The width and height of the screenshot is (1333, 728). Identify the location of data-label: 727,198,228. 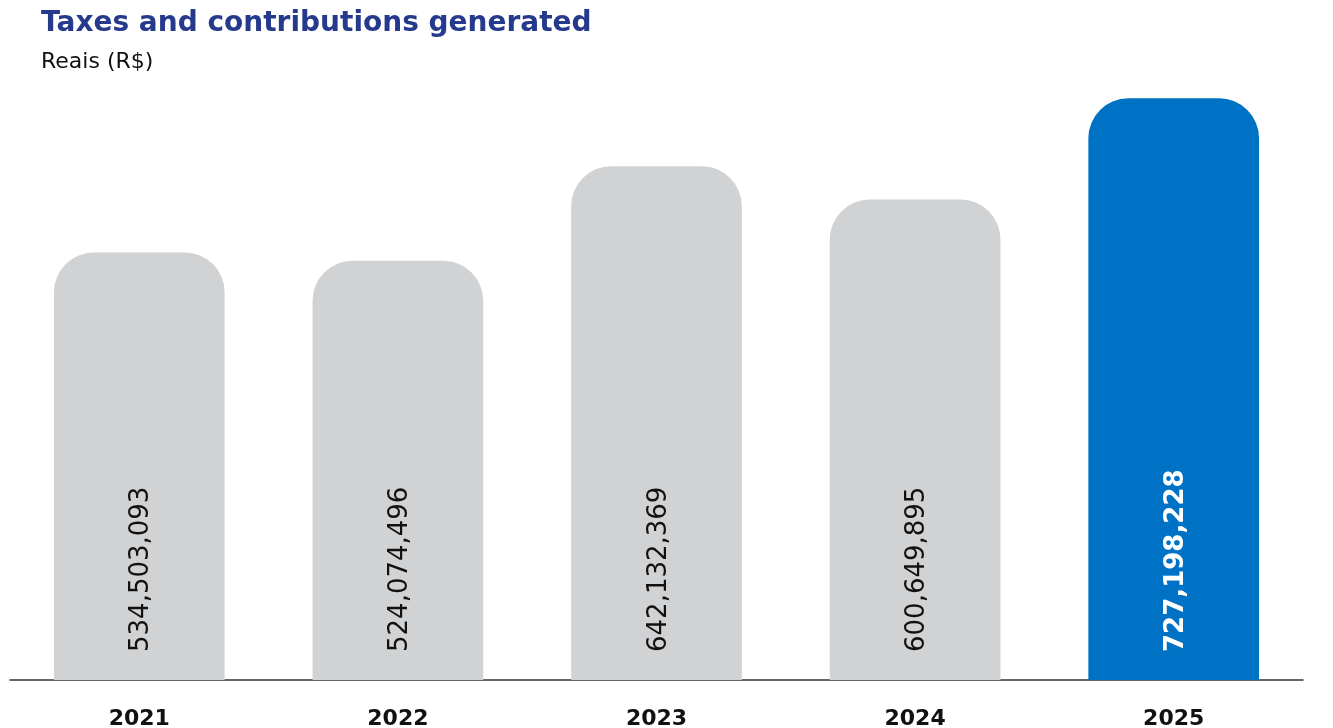
(1173, 560).